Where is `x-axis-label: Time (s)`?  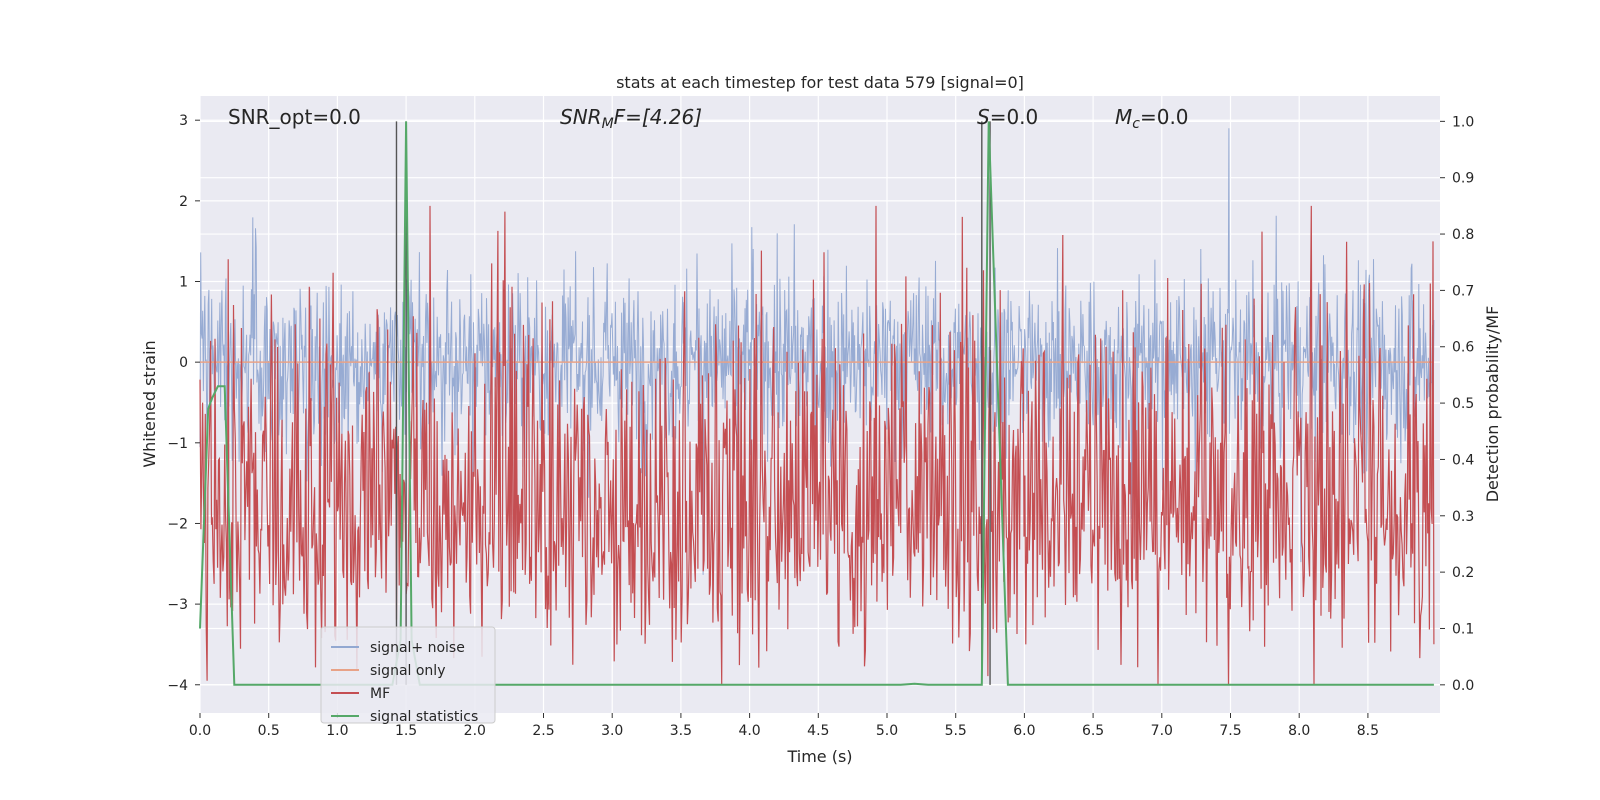
x-axis-label: Time (s) is located at coordinates (819, 756).